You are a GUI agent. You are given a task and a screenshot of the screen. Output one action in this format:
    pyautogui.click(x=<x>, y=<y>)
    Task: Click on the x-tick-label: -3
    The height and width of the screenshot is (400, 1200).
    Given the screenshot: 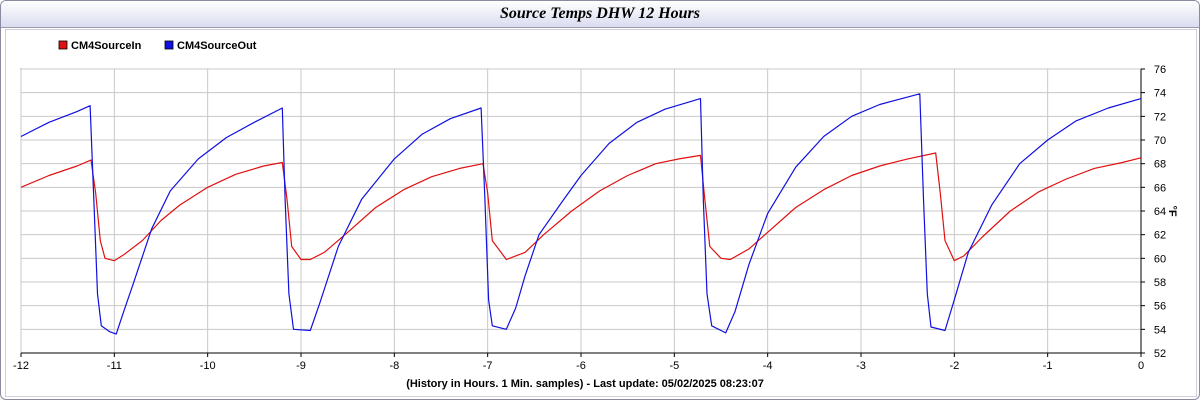 What is the action you would take?
    pyautogui.click(x=861, y=366)
    